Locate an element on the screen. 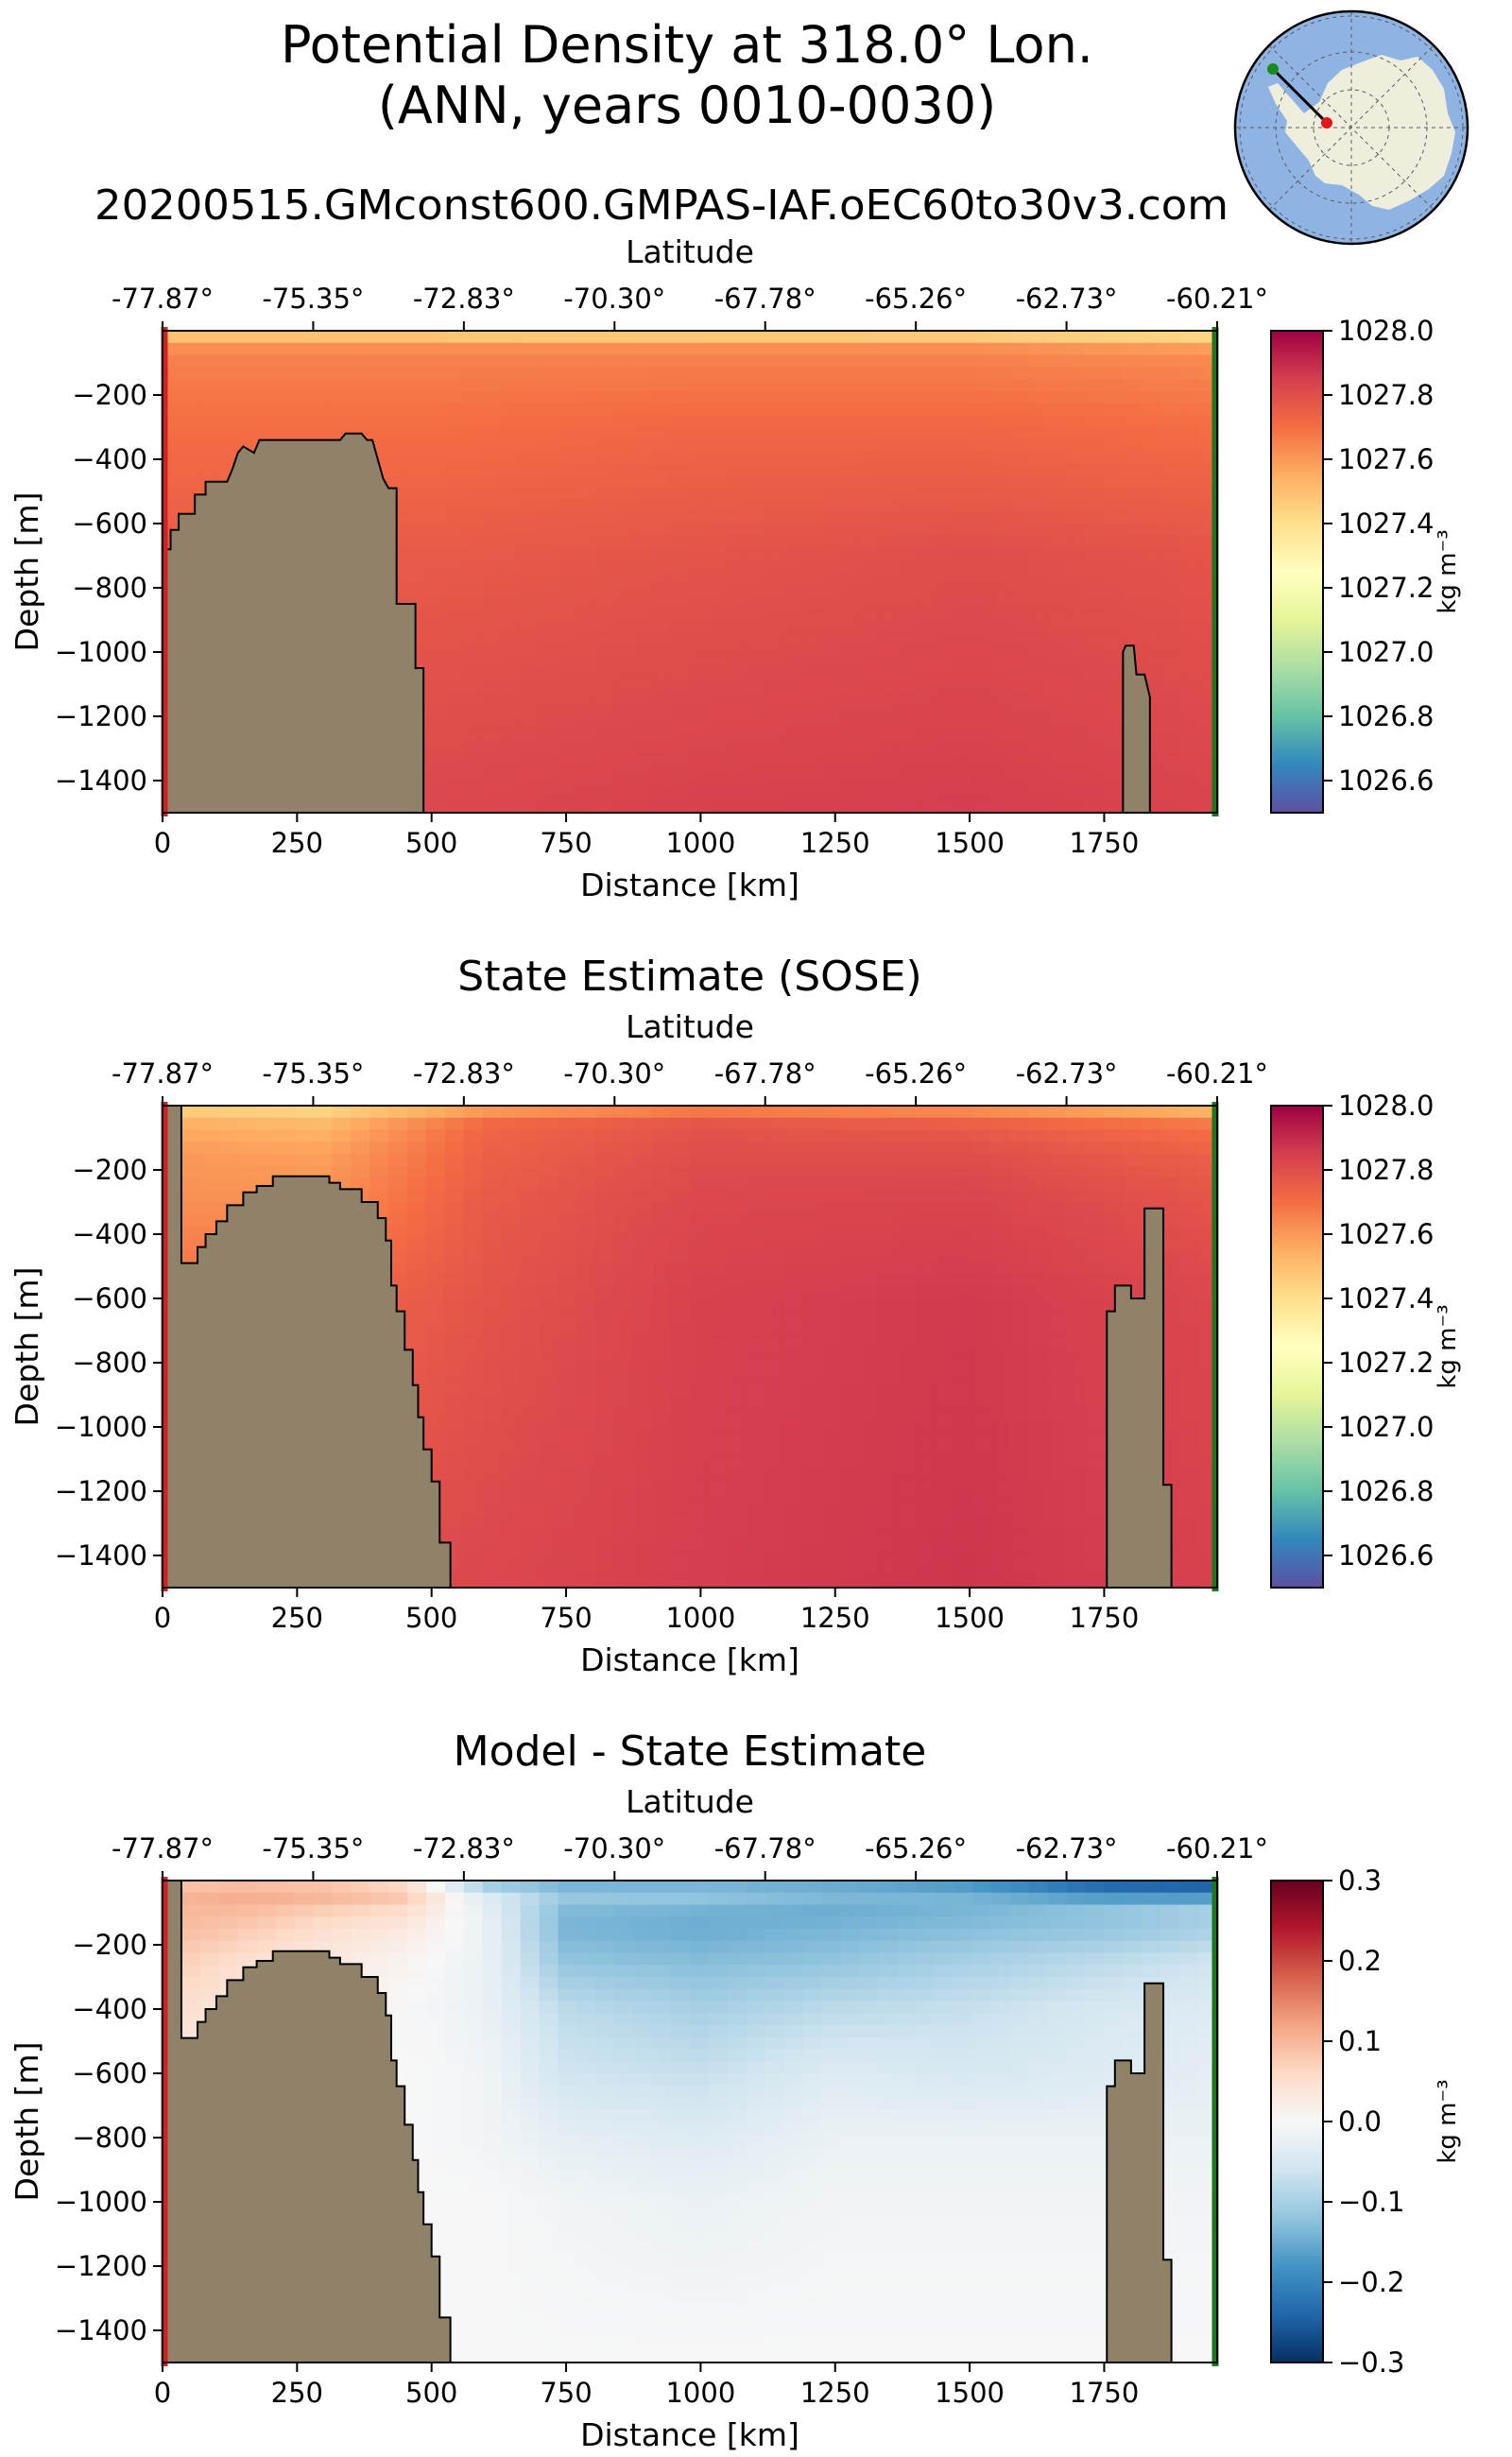 Image resolution: width=1512 pixels, height=2457 pixels. x-tick-label: 1500 is located at coordinates (970, 1618).